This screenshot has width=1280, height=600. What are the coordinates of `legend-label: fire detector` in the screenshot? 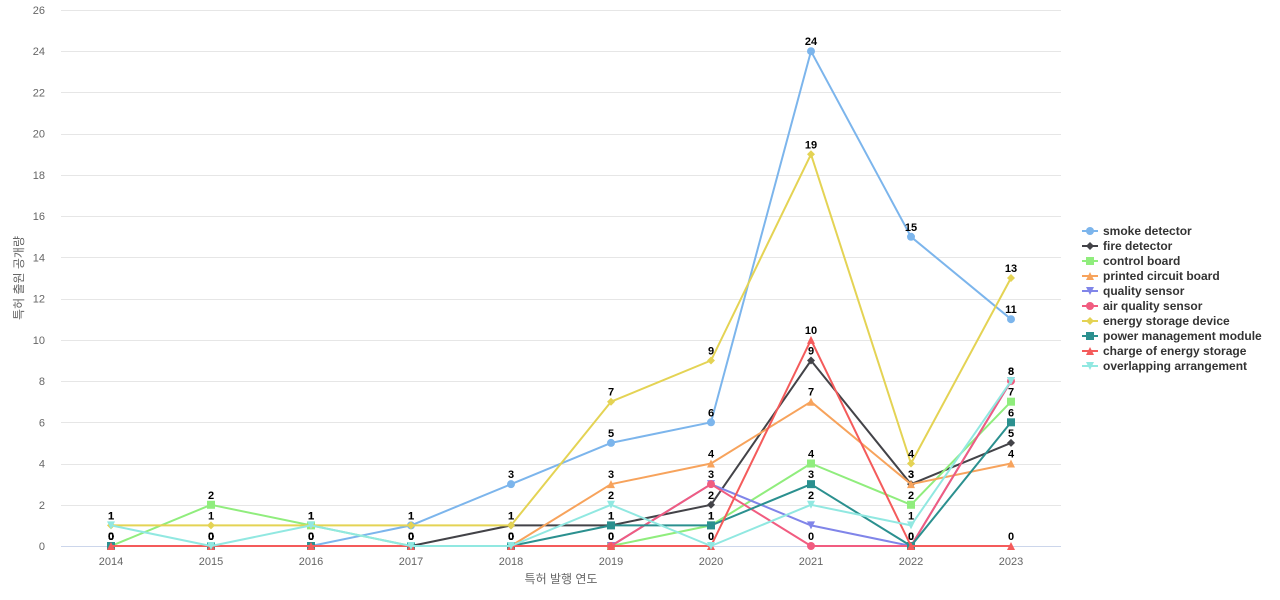 It's located at (1138, 246).